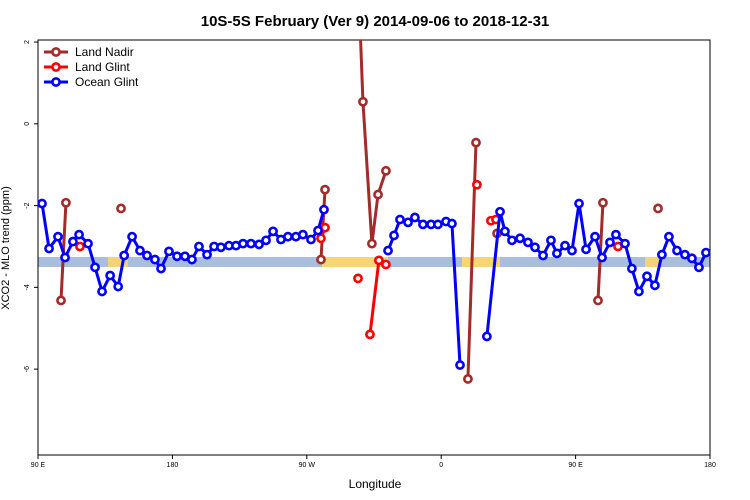 The width and height of the screenshot is (750, 500). What do you see at coordinates (104, 52) in the screenshot?
I see `legend-label: Land Nadir` at bounding box center [104, 52].